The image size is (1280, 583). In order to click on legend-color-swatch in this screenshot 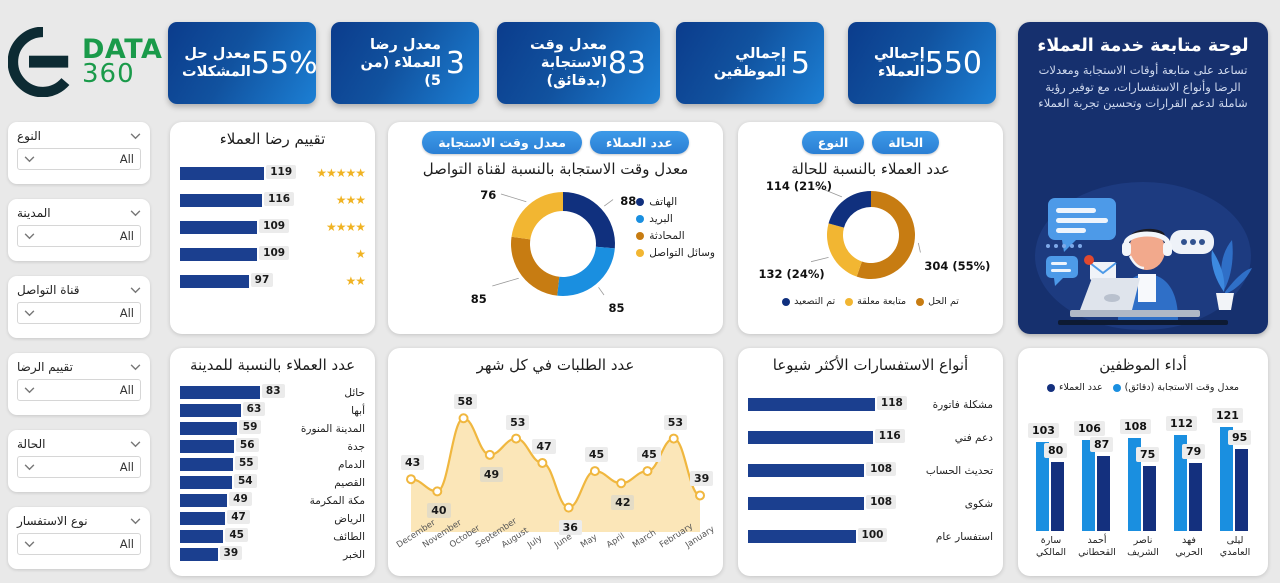, I will do `click(1050, 387)`.